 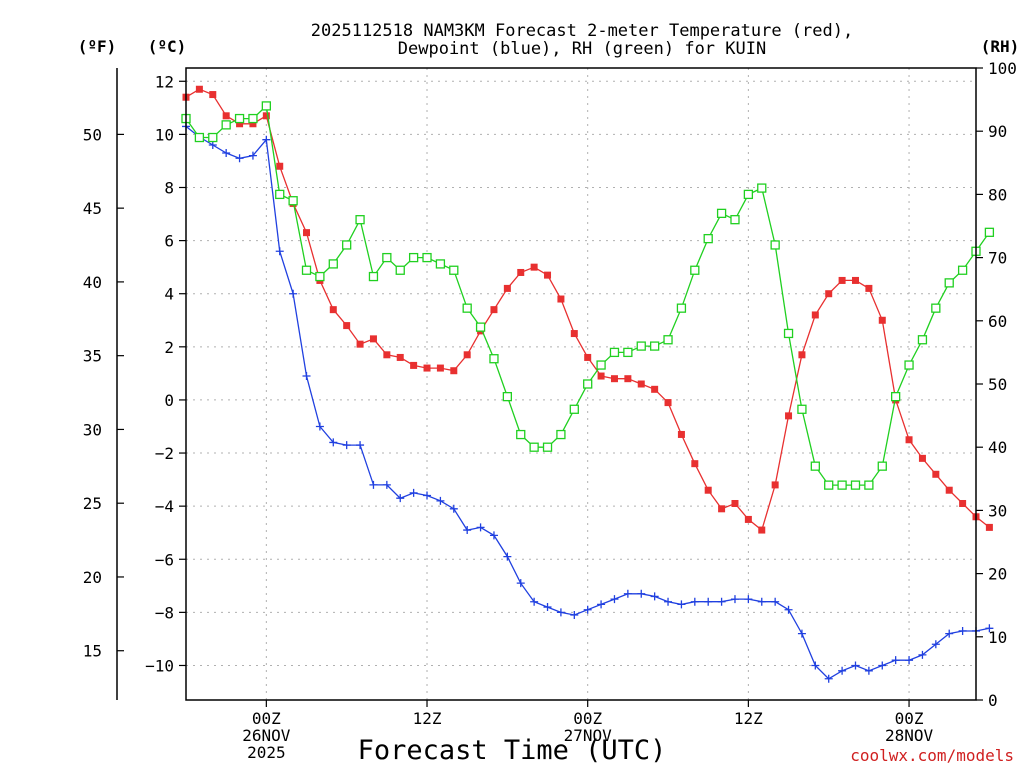 I want to click on rh-tick-label: 100, so click(x=1002, y=68).